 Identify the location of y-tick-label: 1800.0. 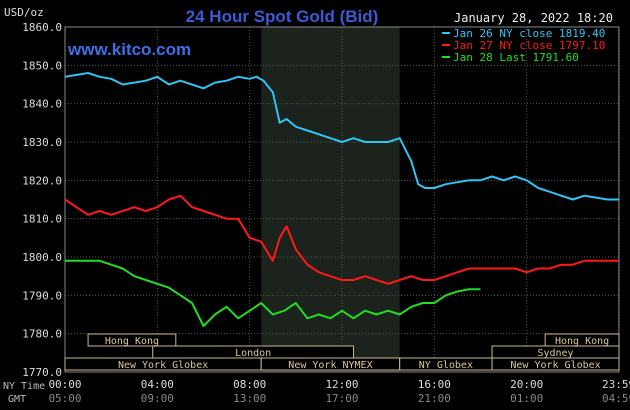
(42, 257).